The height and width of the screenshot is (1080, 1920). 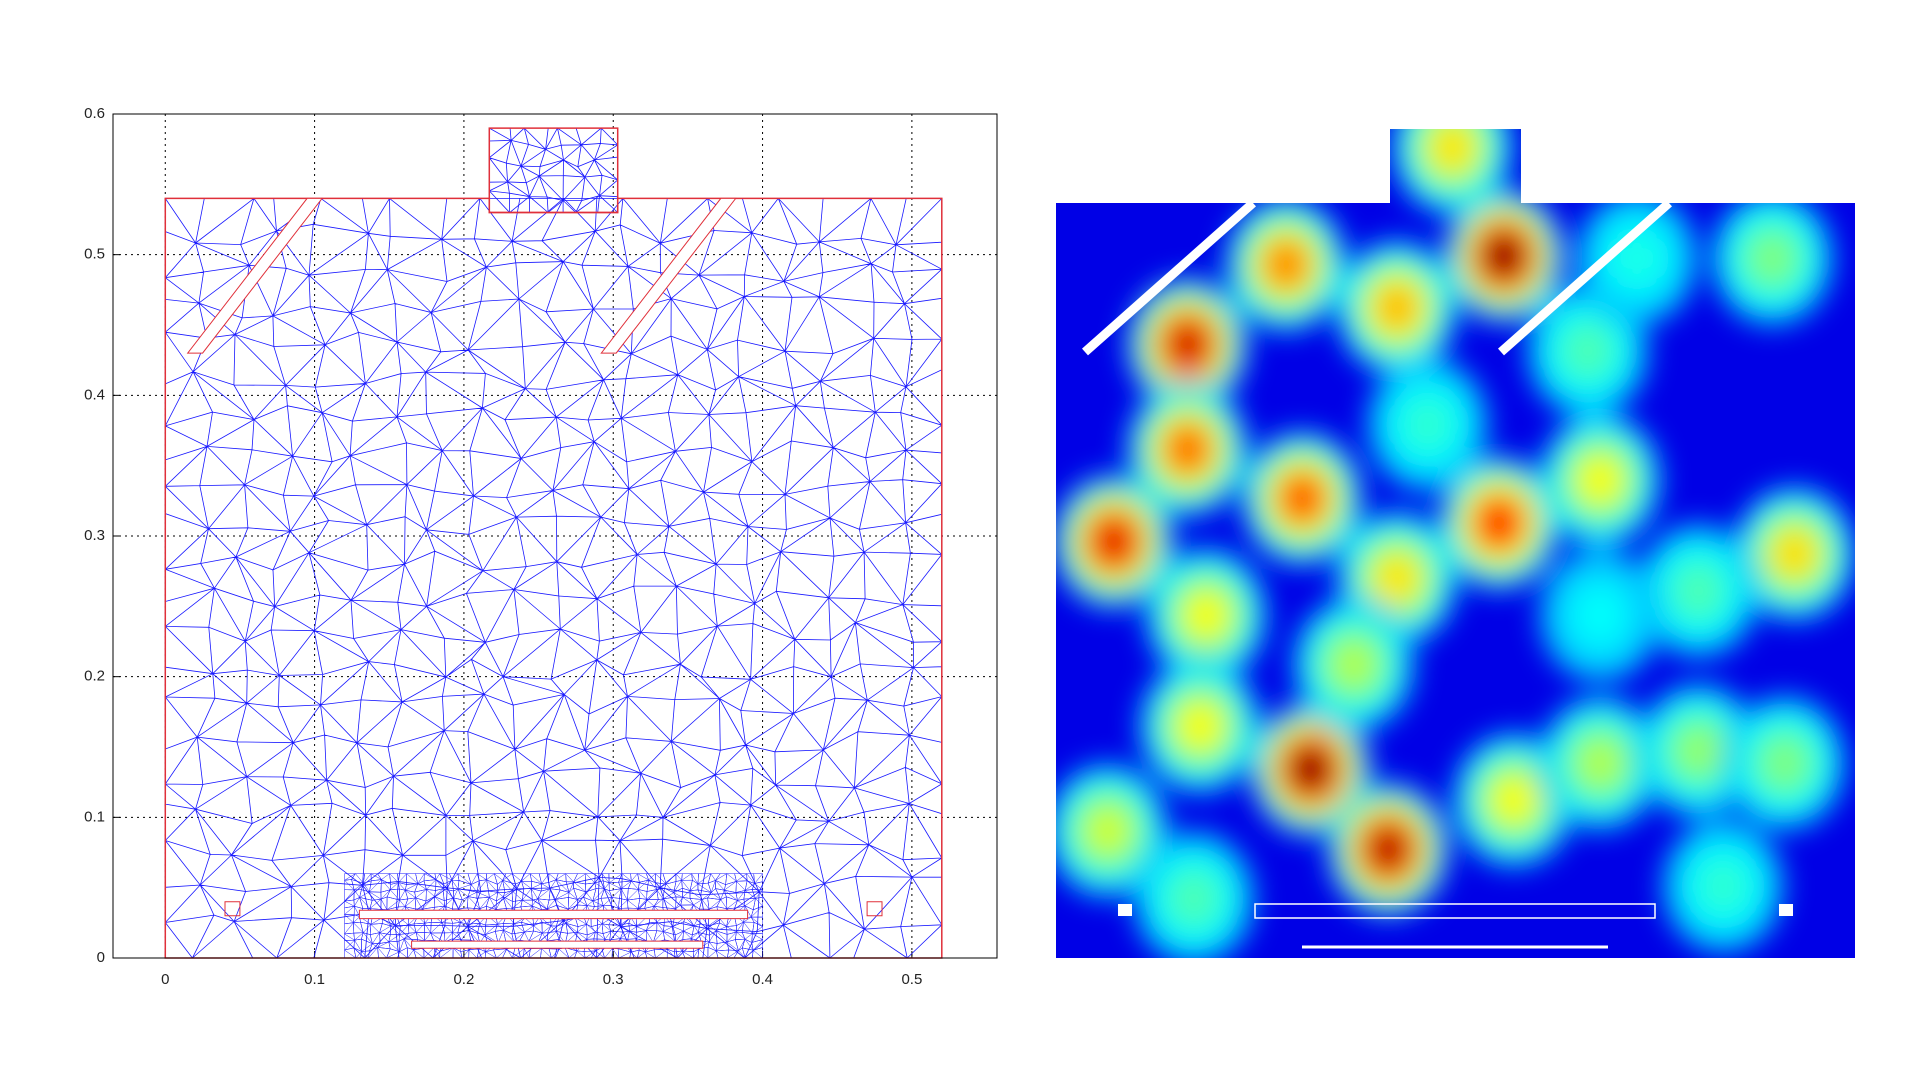 What do you see at coordinates (94, 394) in the screenshot?
I see `y-tick-label: 0.4` at bounding box center [94, 394].